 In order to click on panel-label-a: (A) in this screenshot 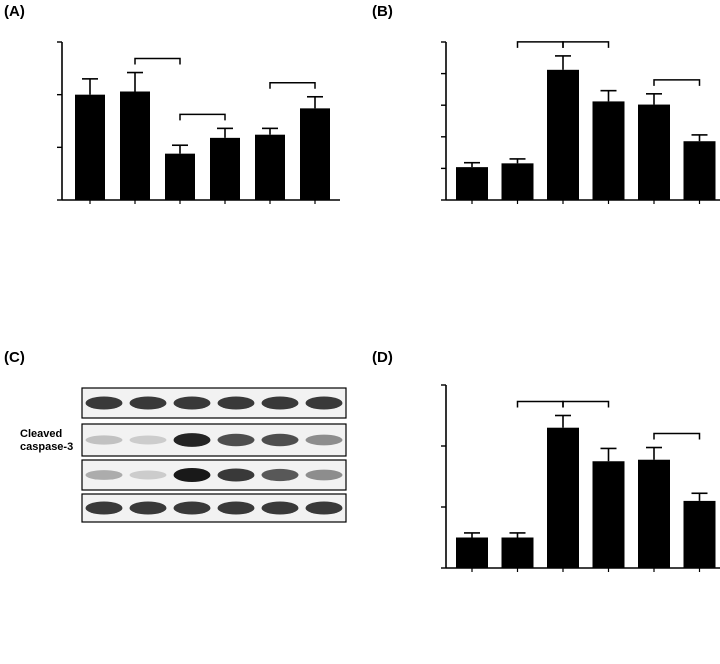, I will do `click(14, 11)`.